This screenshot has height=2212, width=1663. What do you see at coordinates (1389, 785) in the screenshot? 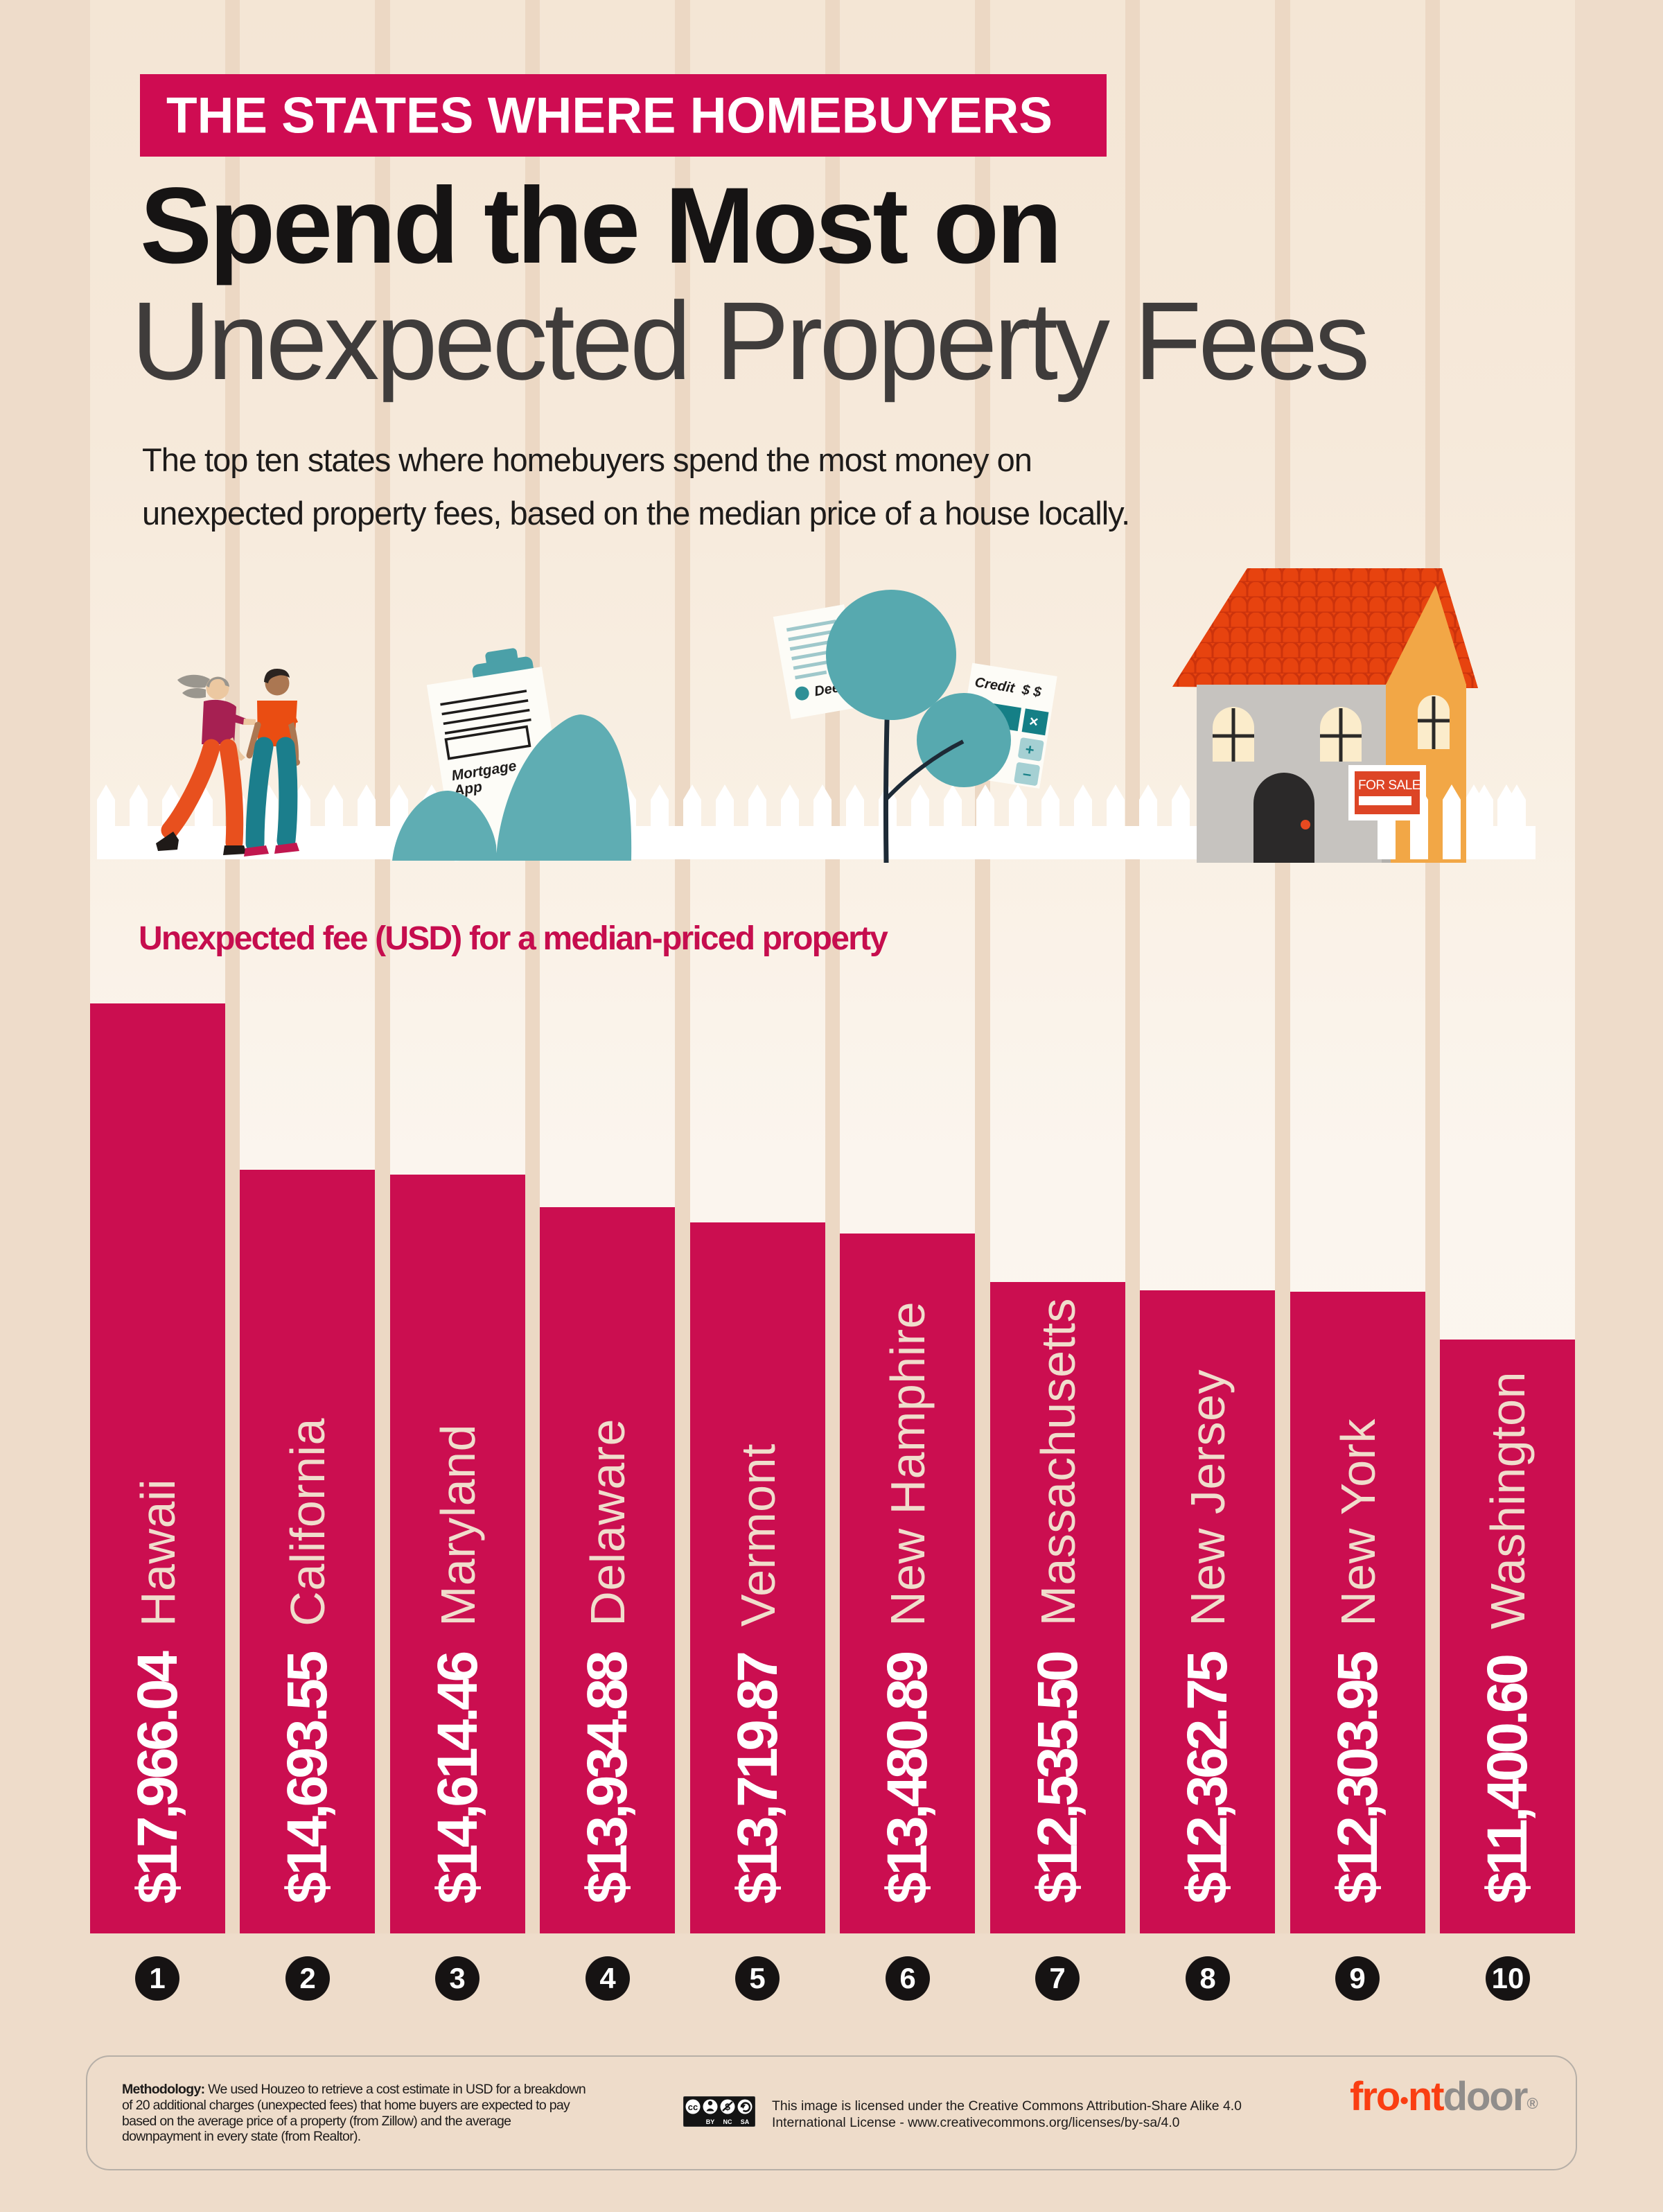
I see `svg-text: FOR SALE` at bounding box center [1389, 785].